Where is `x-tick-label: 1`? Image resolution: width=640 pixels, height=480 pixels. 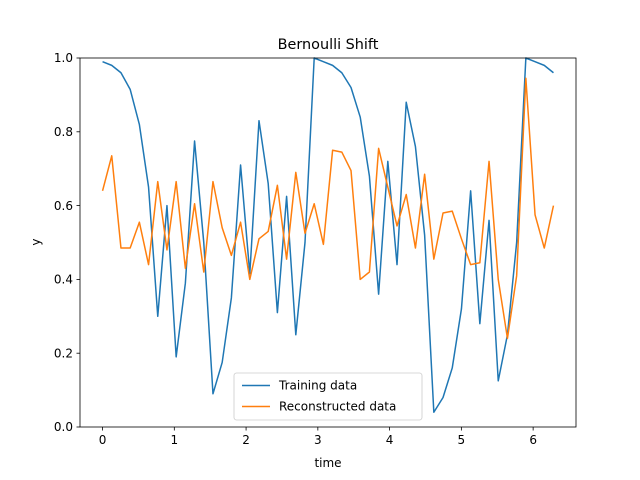 x-tick-label: 1 is located at coordinates (174, 440).